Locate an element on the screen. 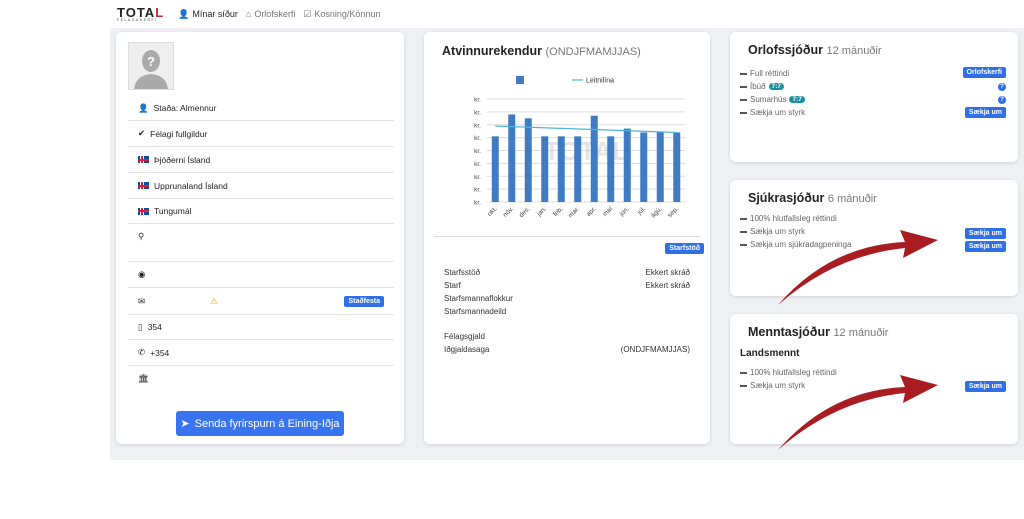 This screenshot has height=519, width=1024. fund-item-text: Full réttindi is located at coordinates (770, 73).